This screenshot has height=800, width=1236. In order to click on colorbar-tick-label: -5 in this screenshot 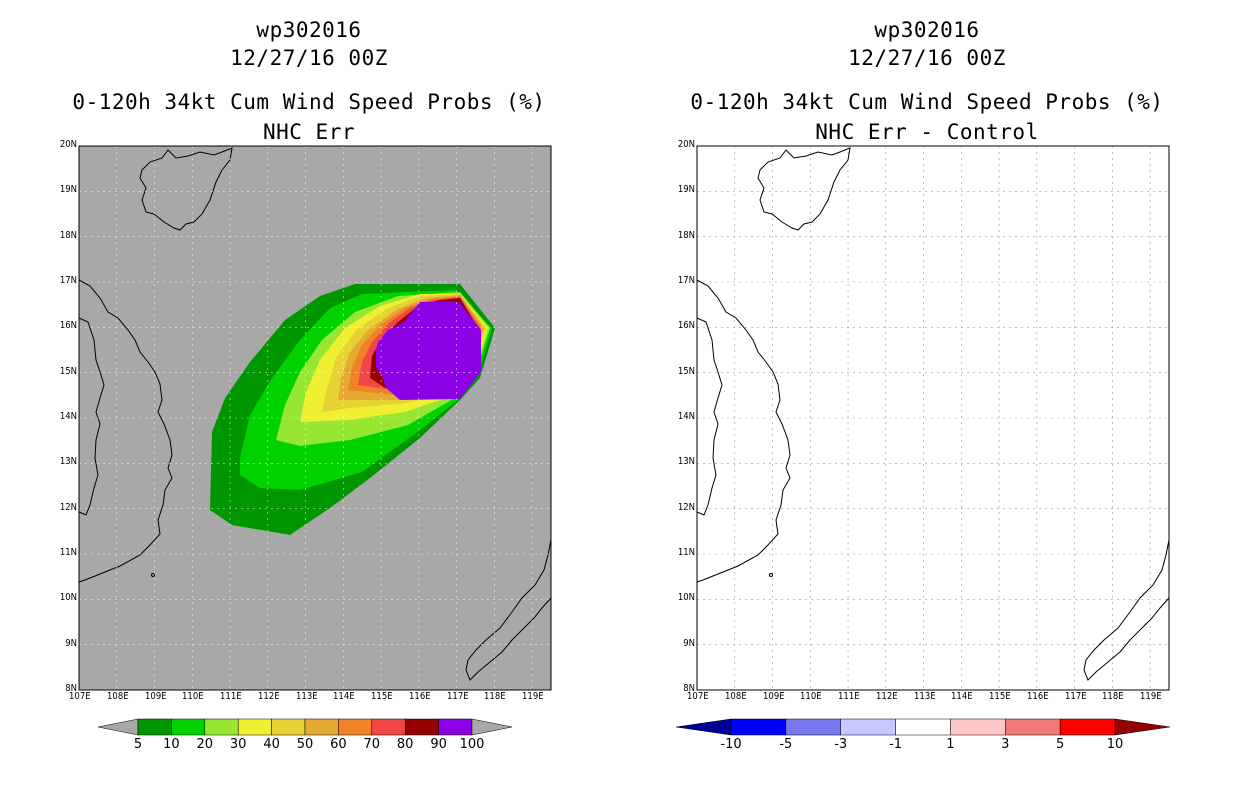, I will do `click(786, 744)`.